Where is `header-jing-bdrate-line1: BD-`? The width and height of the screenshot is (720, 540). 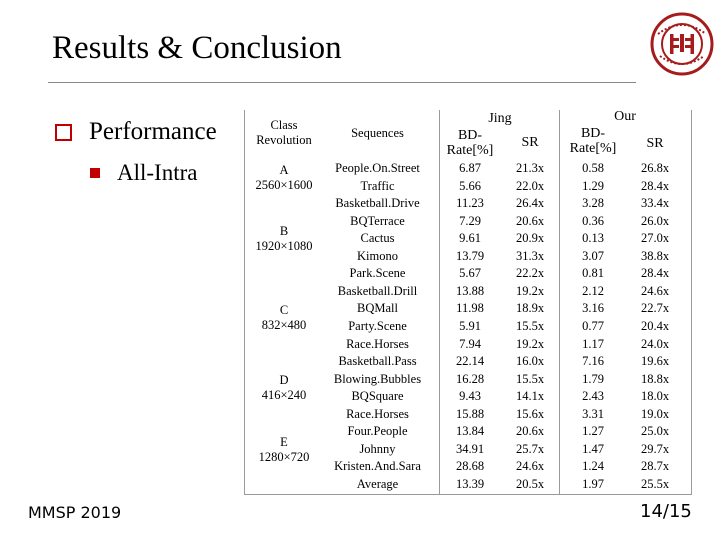
header-jing-bdrate-line1: BD- is located at coordinates (470, 135).